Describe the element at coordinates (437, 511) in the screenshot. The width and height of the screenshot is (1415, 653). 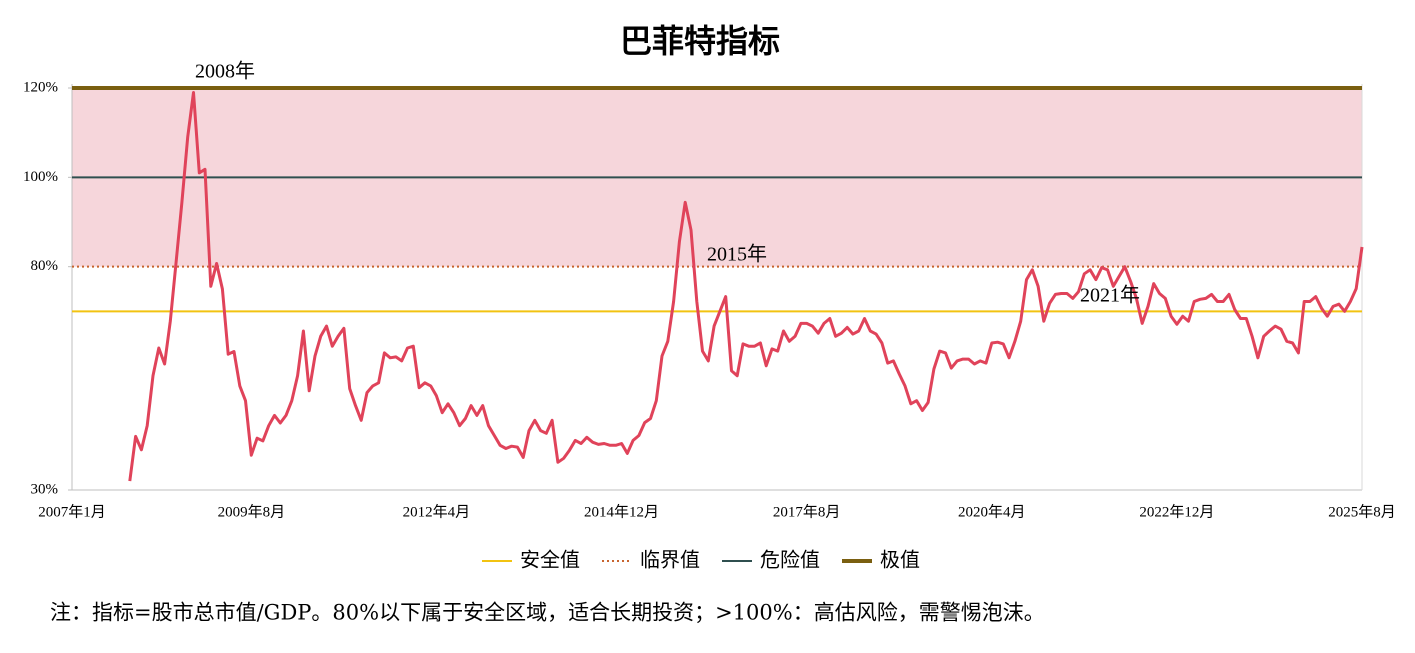
I see `x-tick-label: 2012年4月` at that location.